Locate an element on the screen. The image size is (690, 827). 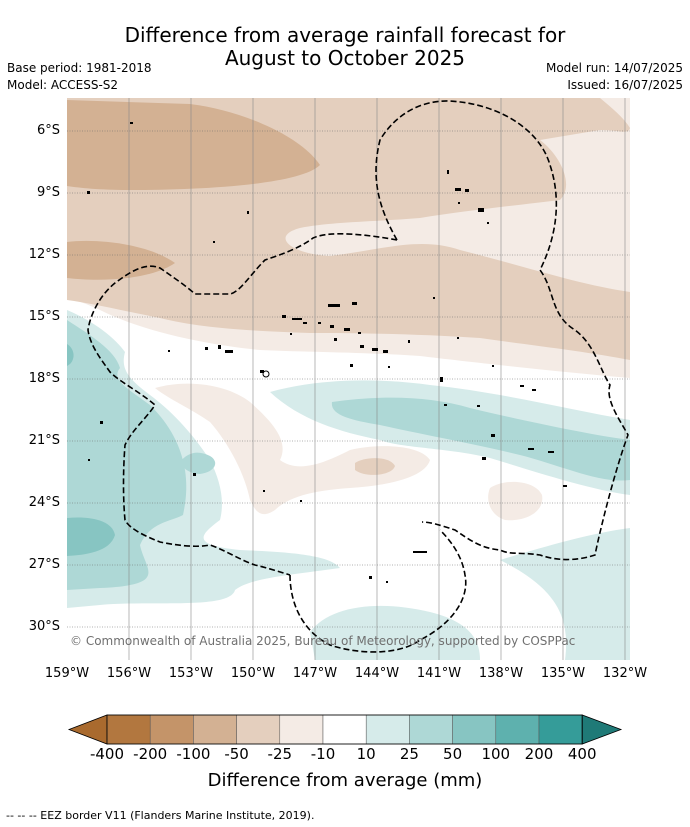
longitude-label: 138°W is located at coordinates (501, 673).